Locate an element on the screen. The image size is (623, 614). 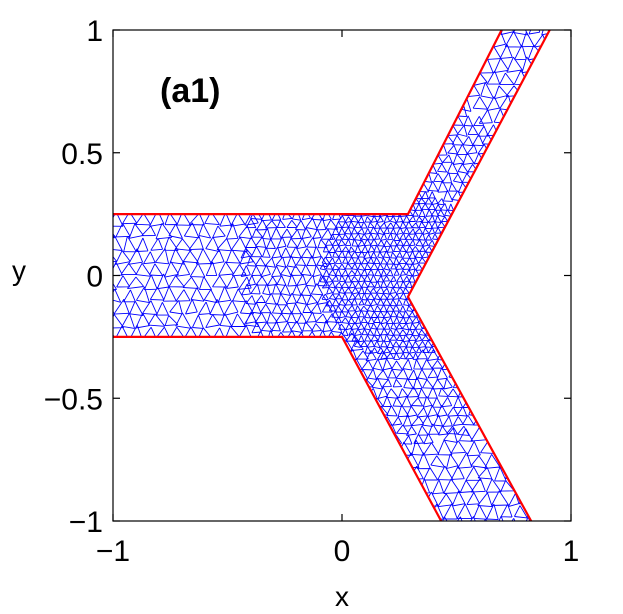
y-tick-label: −1 is located at coordinates (86, 522).